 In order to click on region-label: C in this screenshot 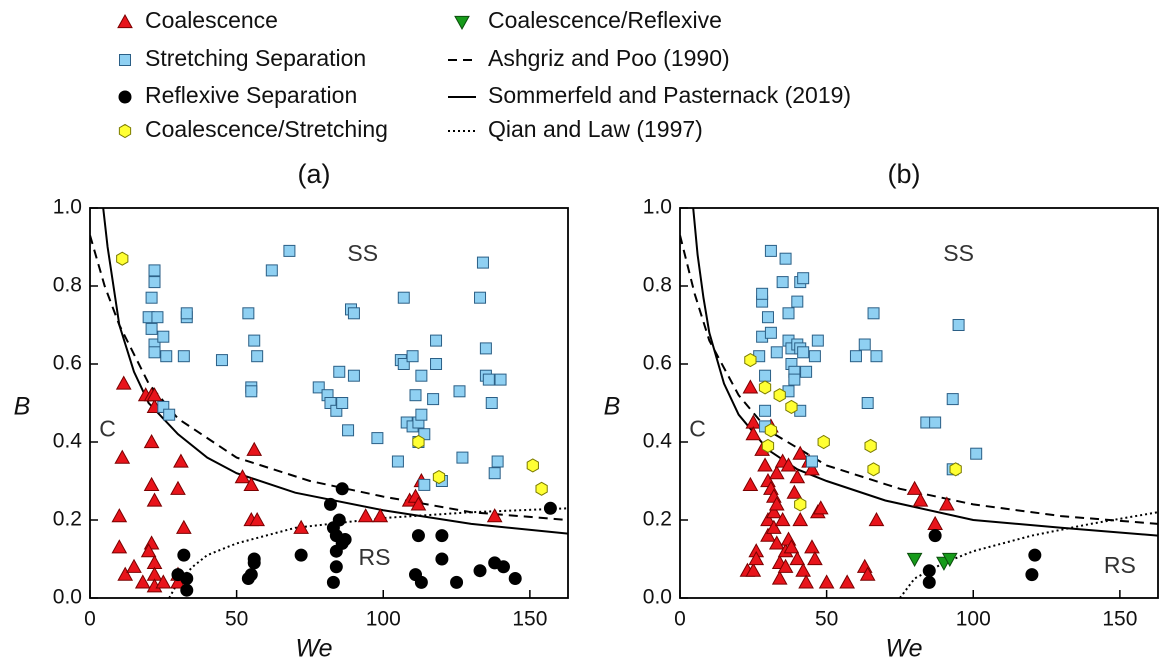, I will do `click(697, 428)`.